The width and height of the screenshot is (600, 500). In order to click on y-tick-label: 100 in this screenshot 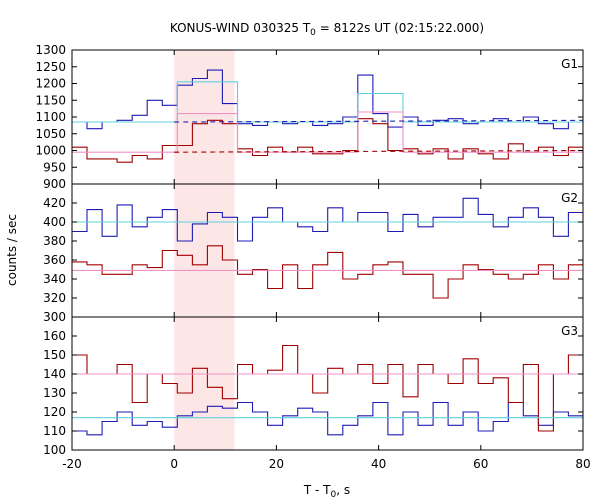, I will do `click(54, 450)`.